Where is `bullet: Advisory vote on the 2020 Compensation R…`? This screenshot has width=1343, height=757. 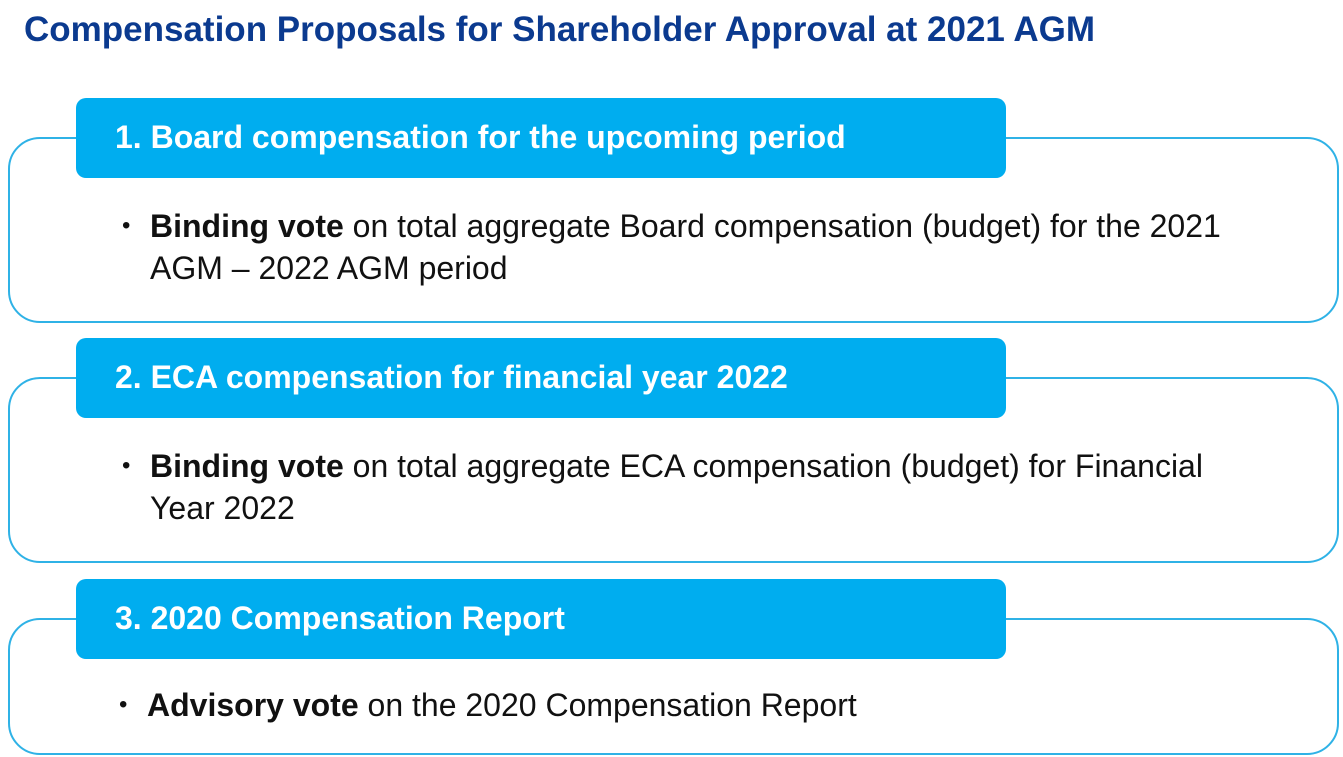 bullet: Advisory vote on the 2020 Compensation R… is located at coordinates (670, 705).